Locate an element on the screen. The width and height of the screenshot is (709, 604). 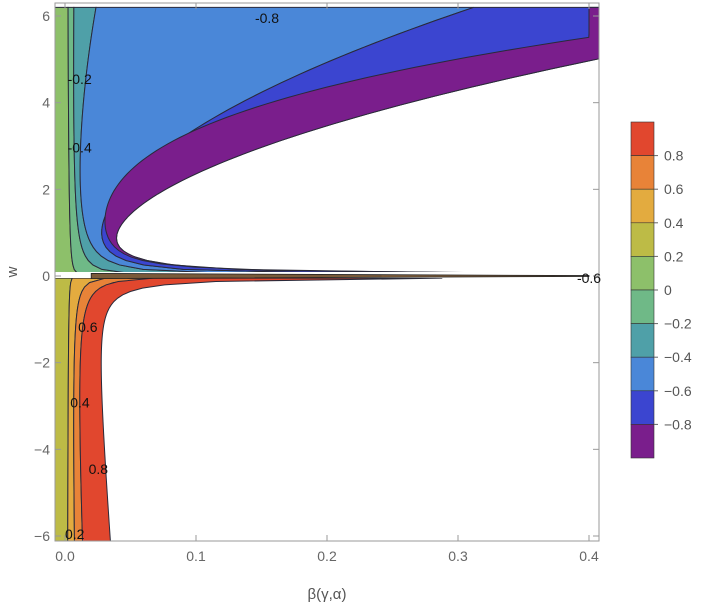
x-tick-label: 0.3 is located at coordinates (458, 556).